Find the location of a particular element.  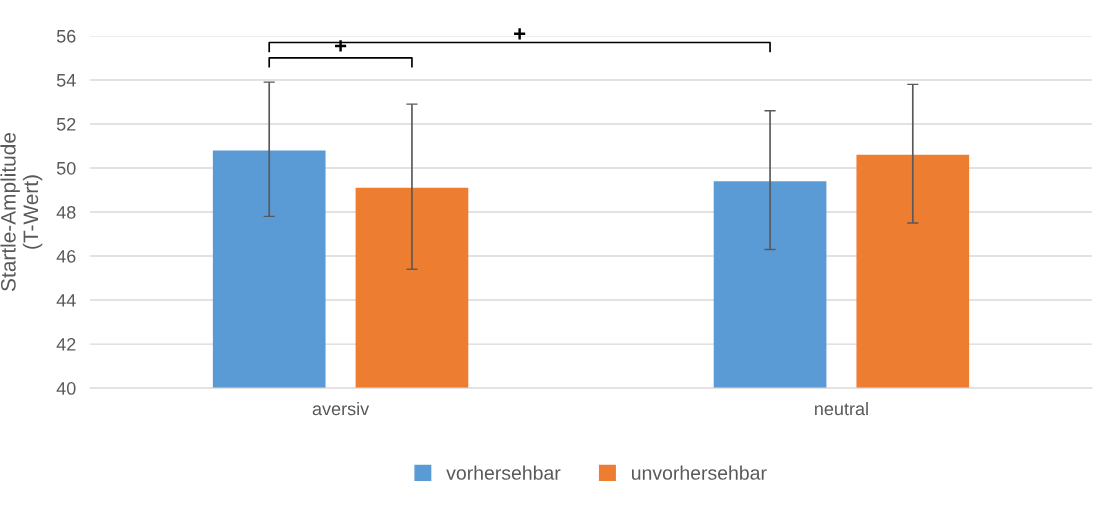

y-tick-label: 54 is located at coordinates (66, 80).